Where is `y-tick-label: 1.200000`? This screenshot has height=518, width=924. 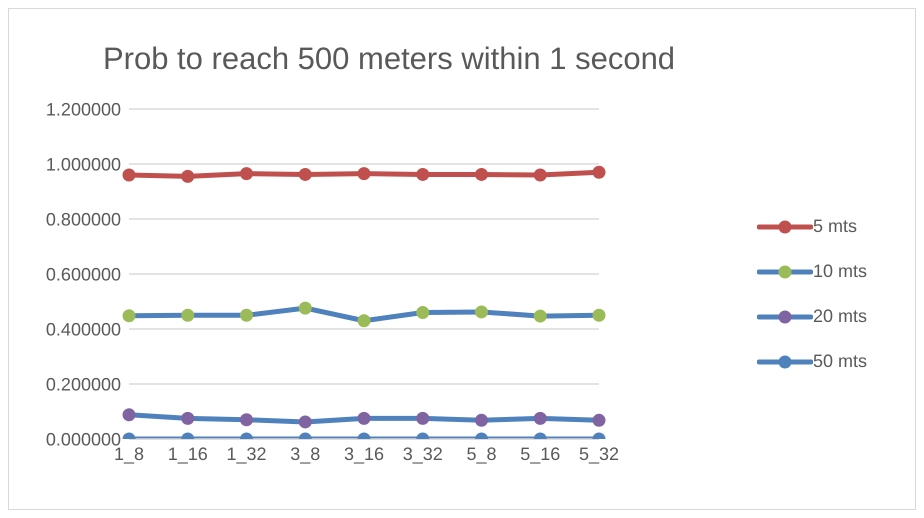
y-tick-label: 1.200000 is located at coordinates (83, 109).